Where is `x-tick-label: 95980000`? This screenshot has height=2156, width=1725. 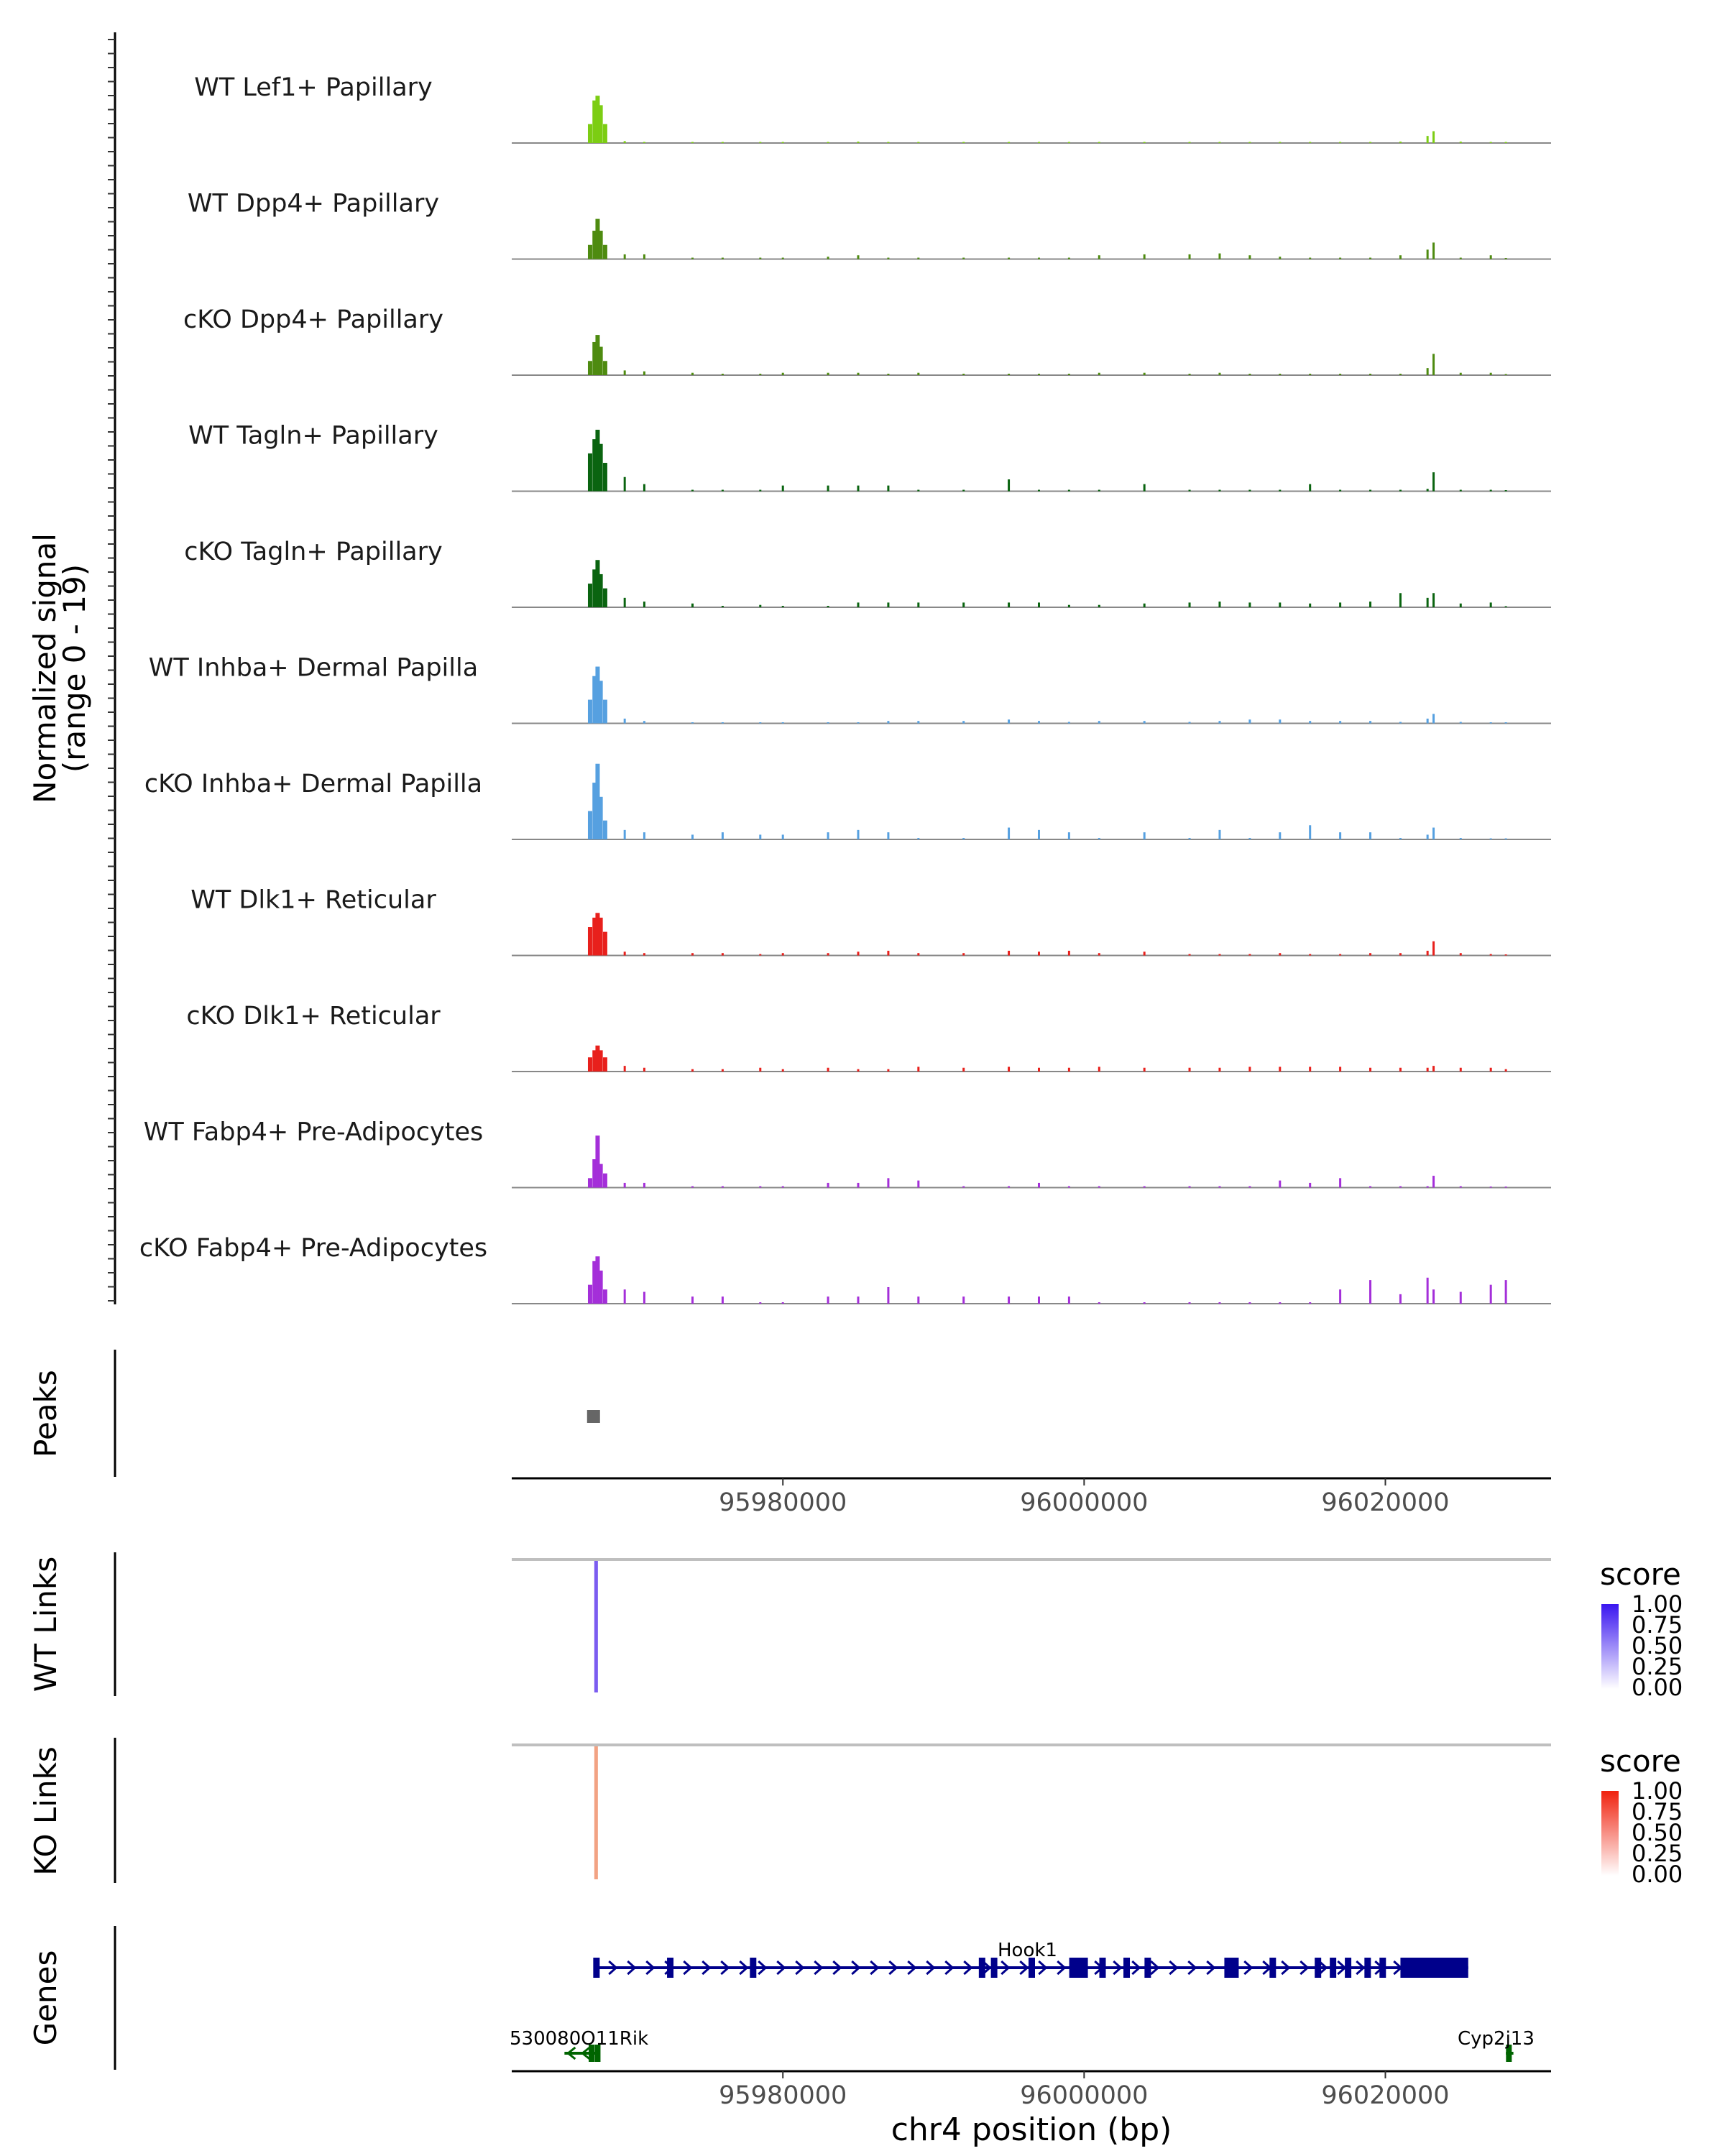
x-tick-label: 95980000 is located at coordinates (783, 1502).